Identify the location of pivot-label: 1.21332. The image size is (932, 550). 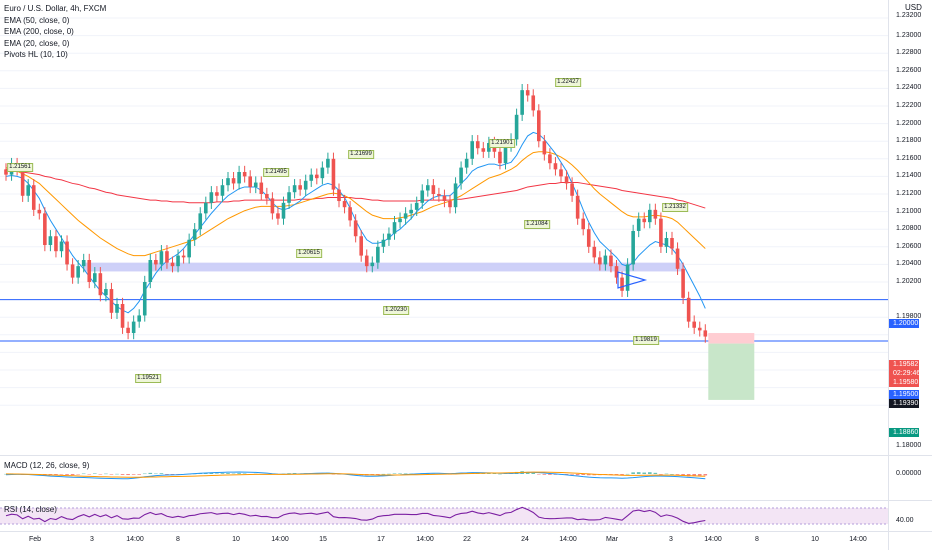
(675, 207).